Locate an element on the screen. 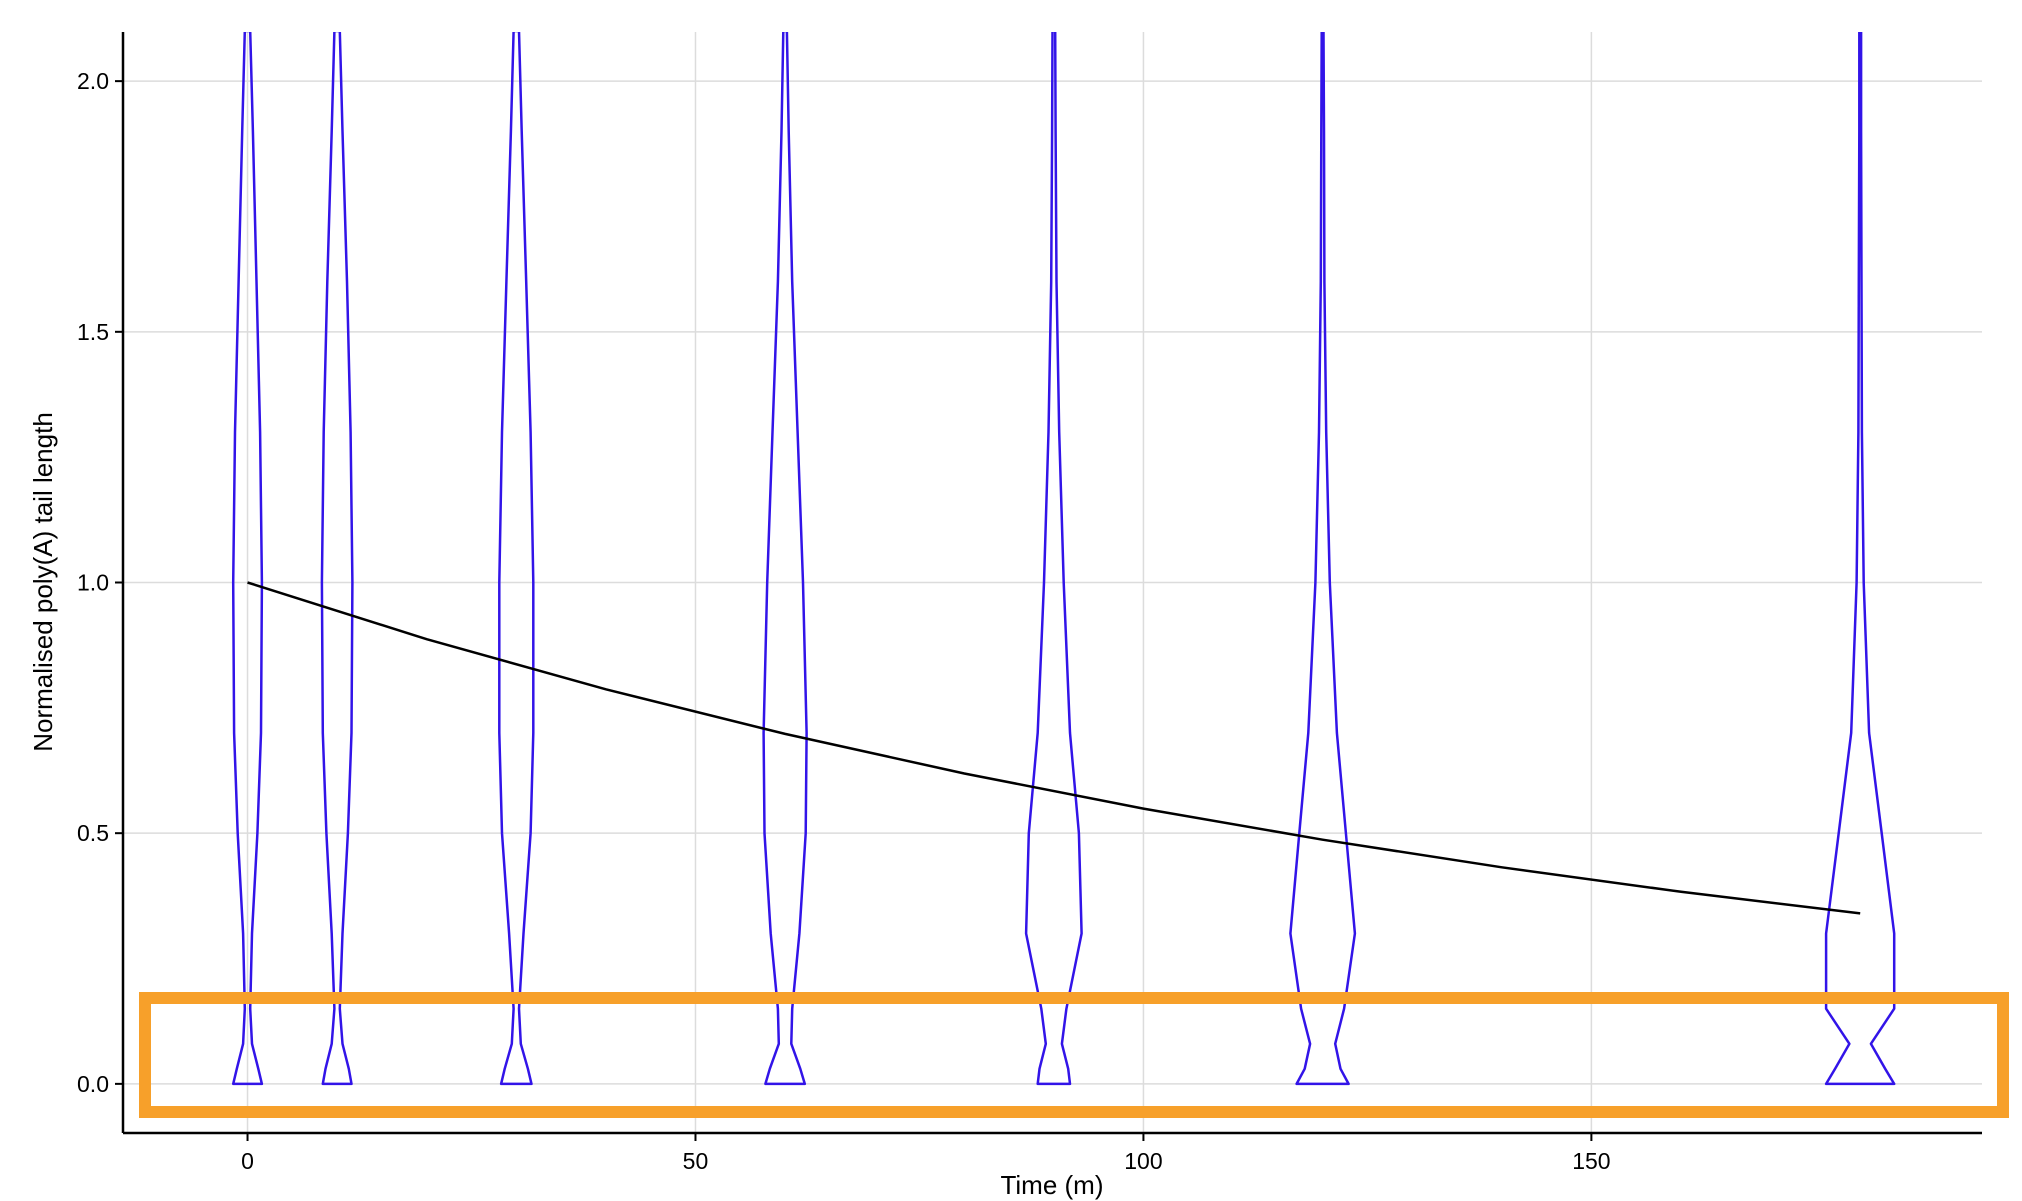  y-tick-label: 2.0 is located at coordinates (93, 81).